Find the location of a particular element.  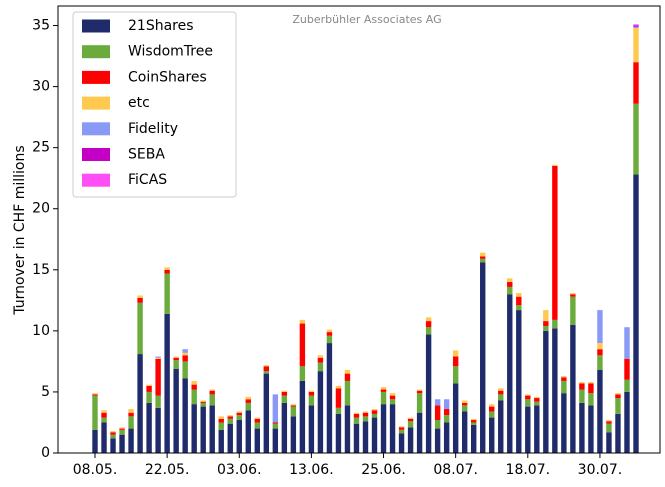

y-axis-label: Turnover in CHF millions is located at coordinates (20, 230).